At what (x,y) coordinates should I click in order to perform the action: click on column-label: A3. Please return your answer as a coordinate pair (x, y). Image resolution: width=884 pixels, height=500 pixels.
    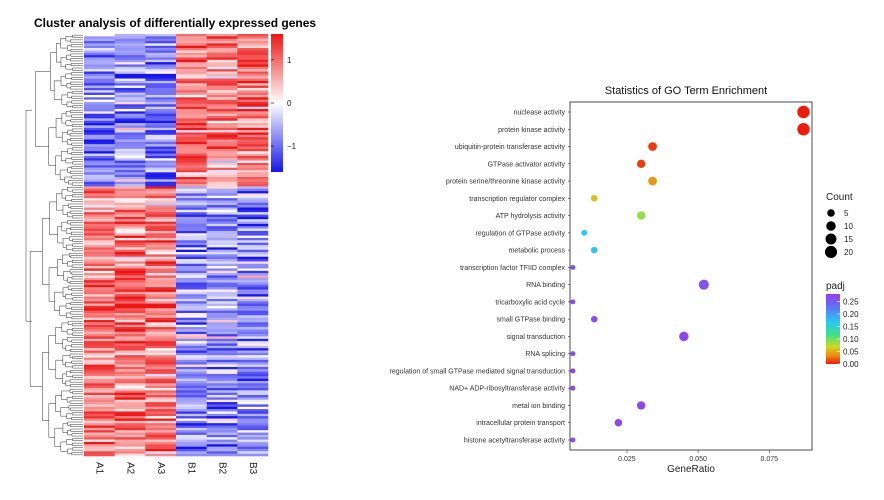
    Looking at the image, I should click on (160, 468).